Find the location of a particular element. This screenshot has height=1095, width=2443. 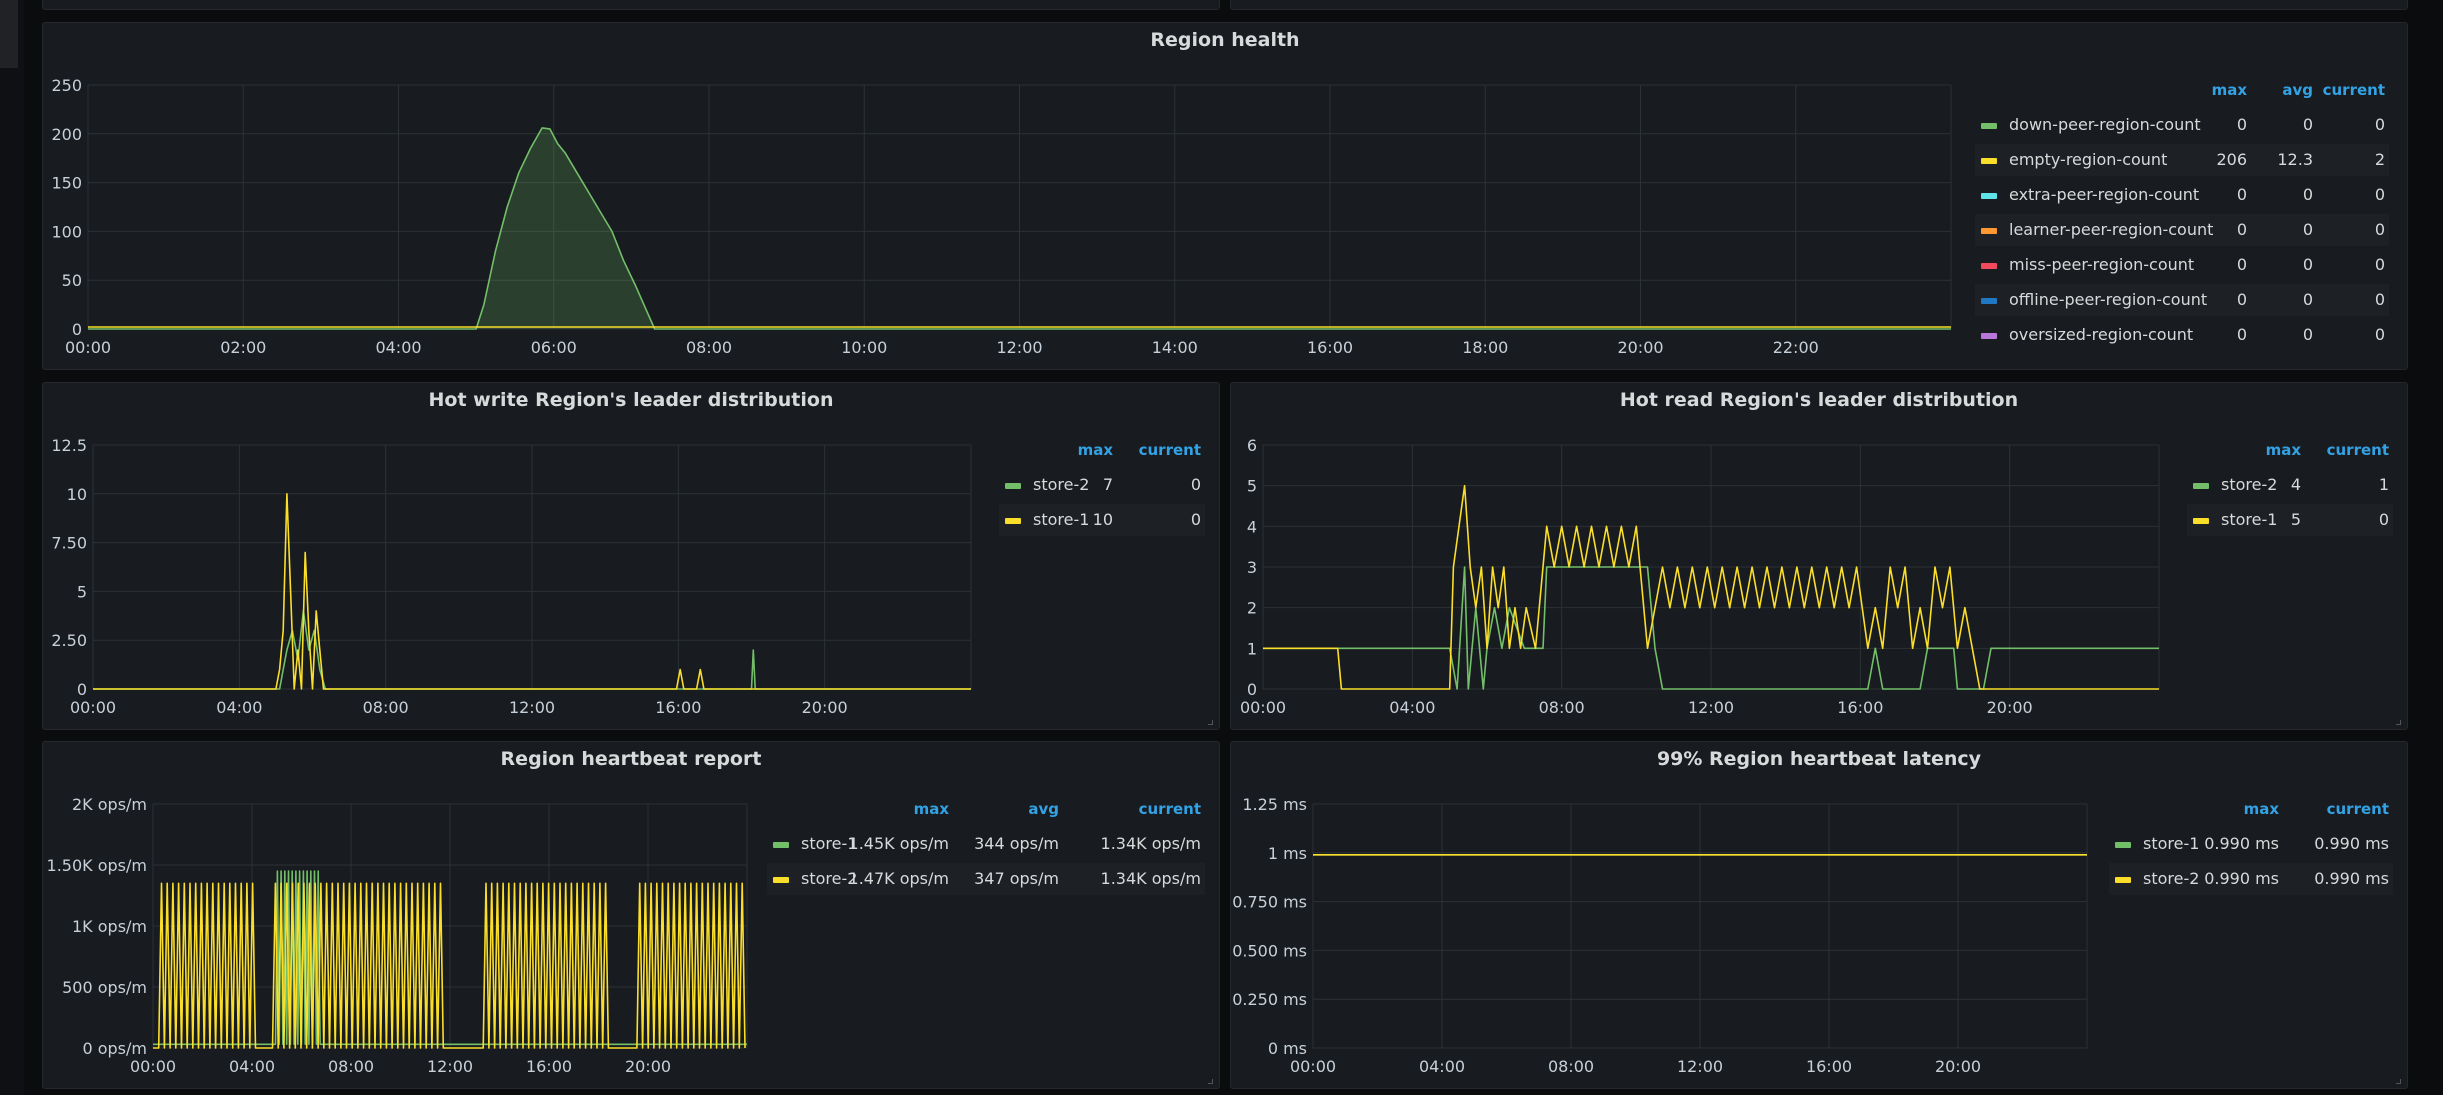

legend-item-empty-region-count: empty-region-count 206 12.3 2 is located at coordinates (2182, 160).